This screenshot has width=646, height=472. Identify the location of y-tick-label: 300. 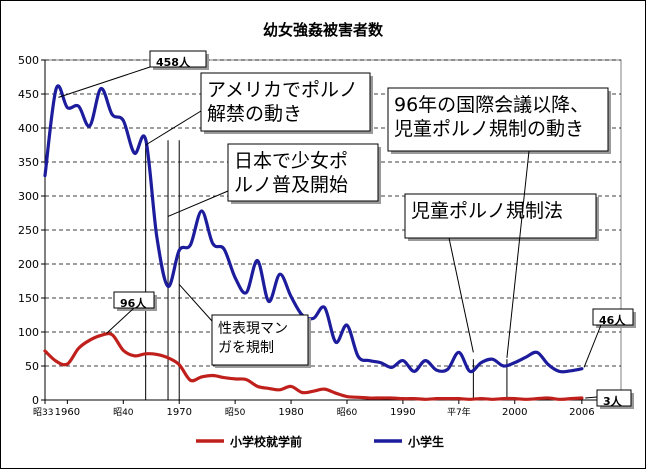
(28, 196).